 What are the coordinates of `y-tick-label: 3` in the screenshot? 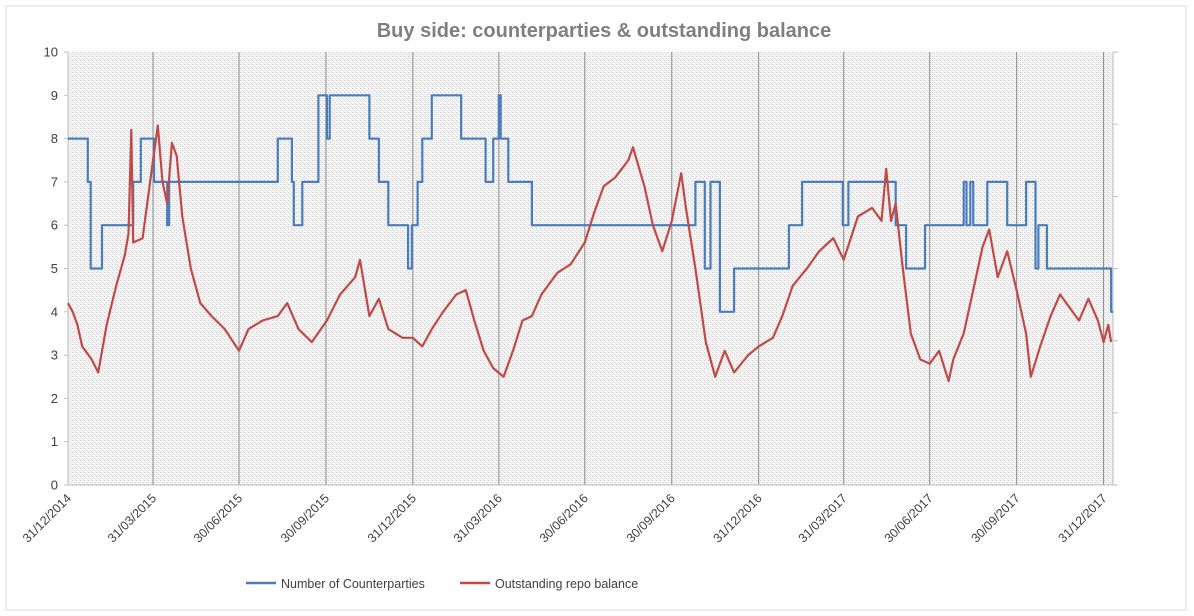 It's located at (54, 355).